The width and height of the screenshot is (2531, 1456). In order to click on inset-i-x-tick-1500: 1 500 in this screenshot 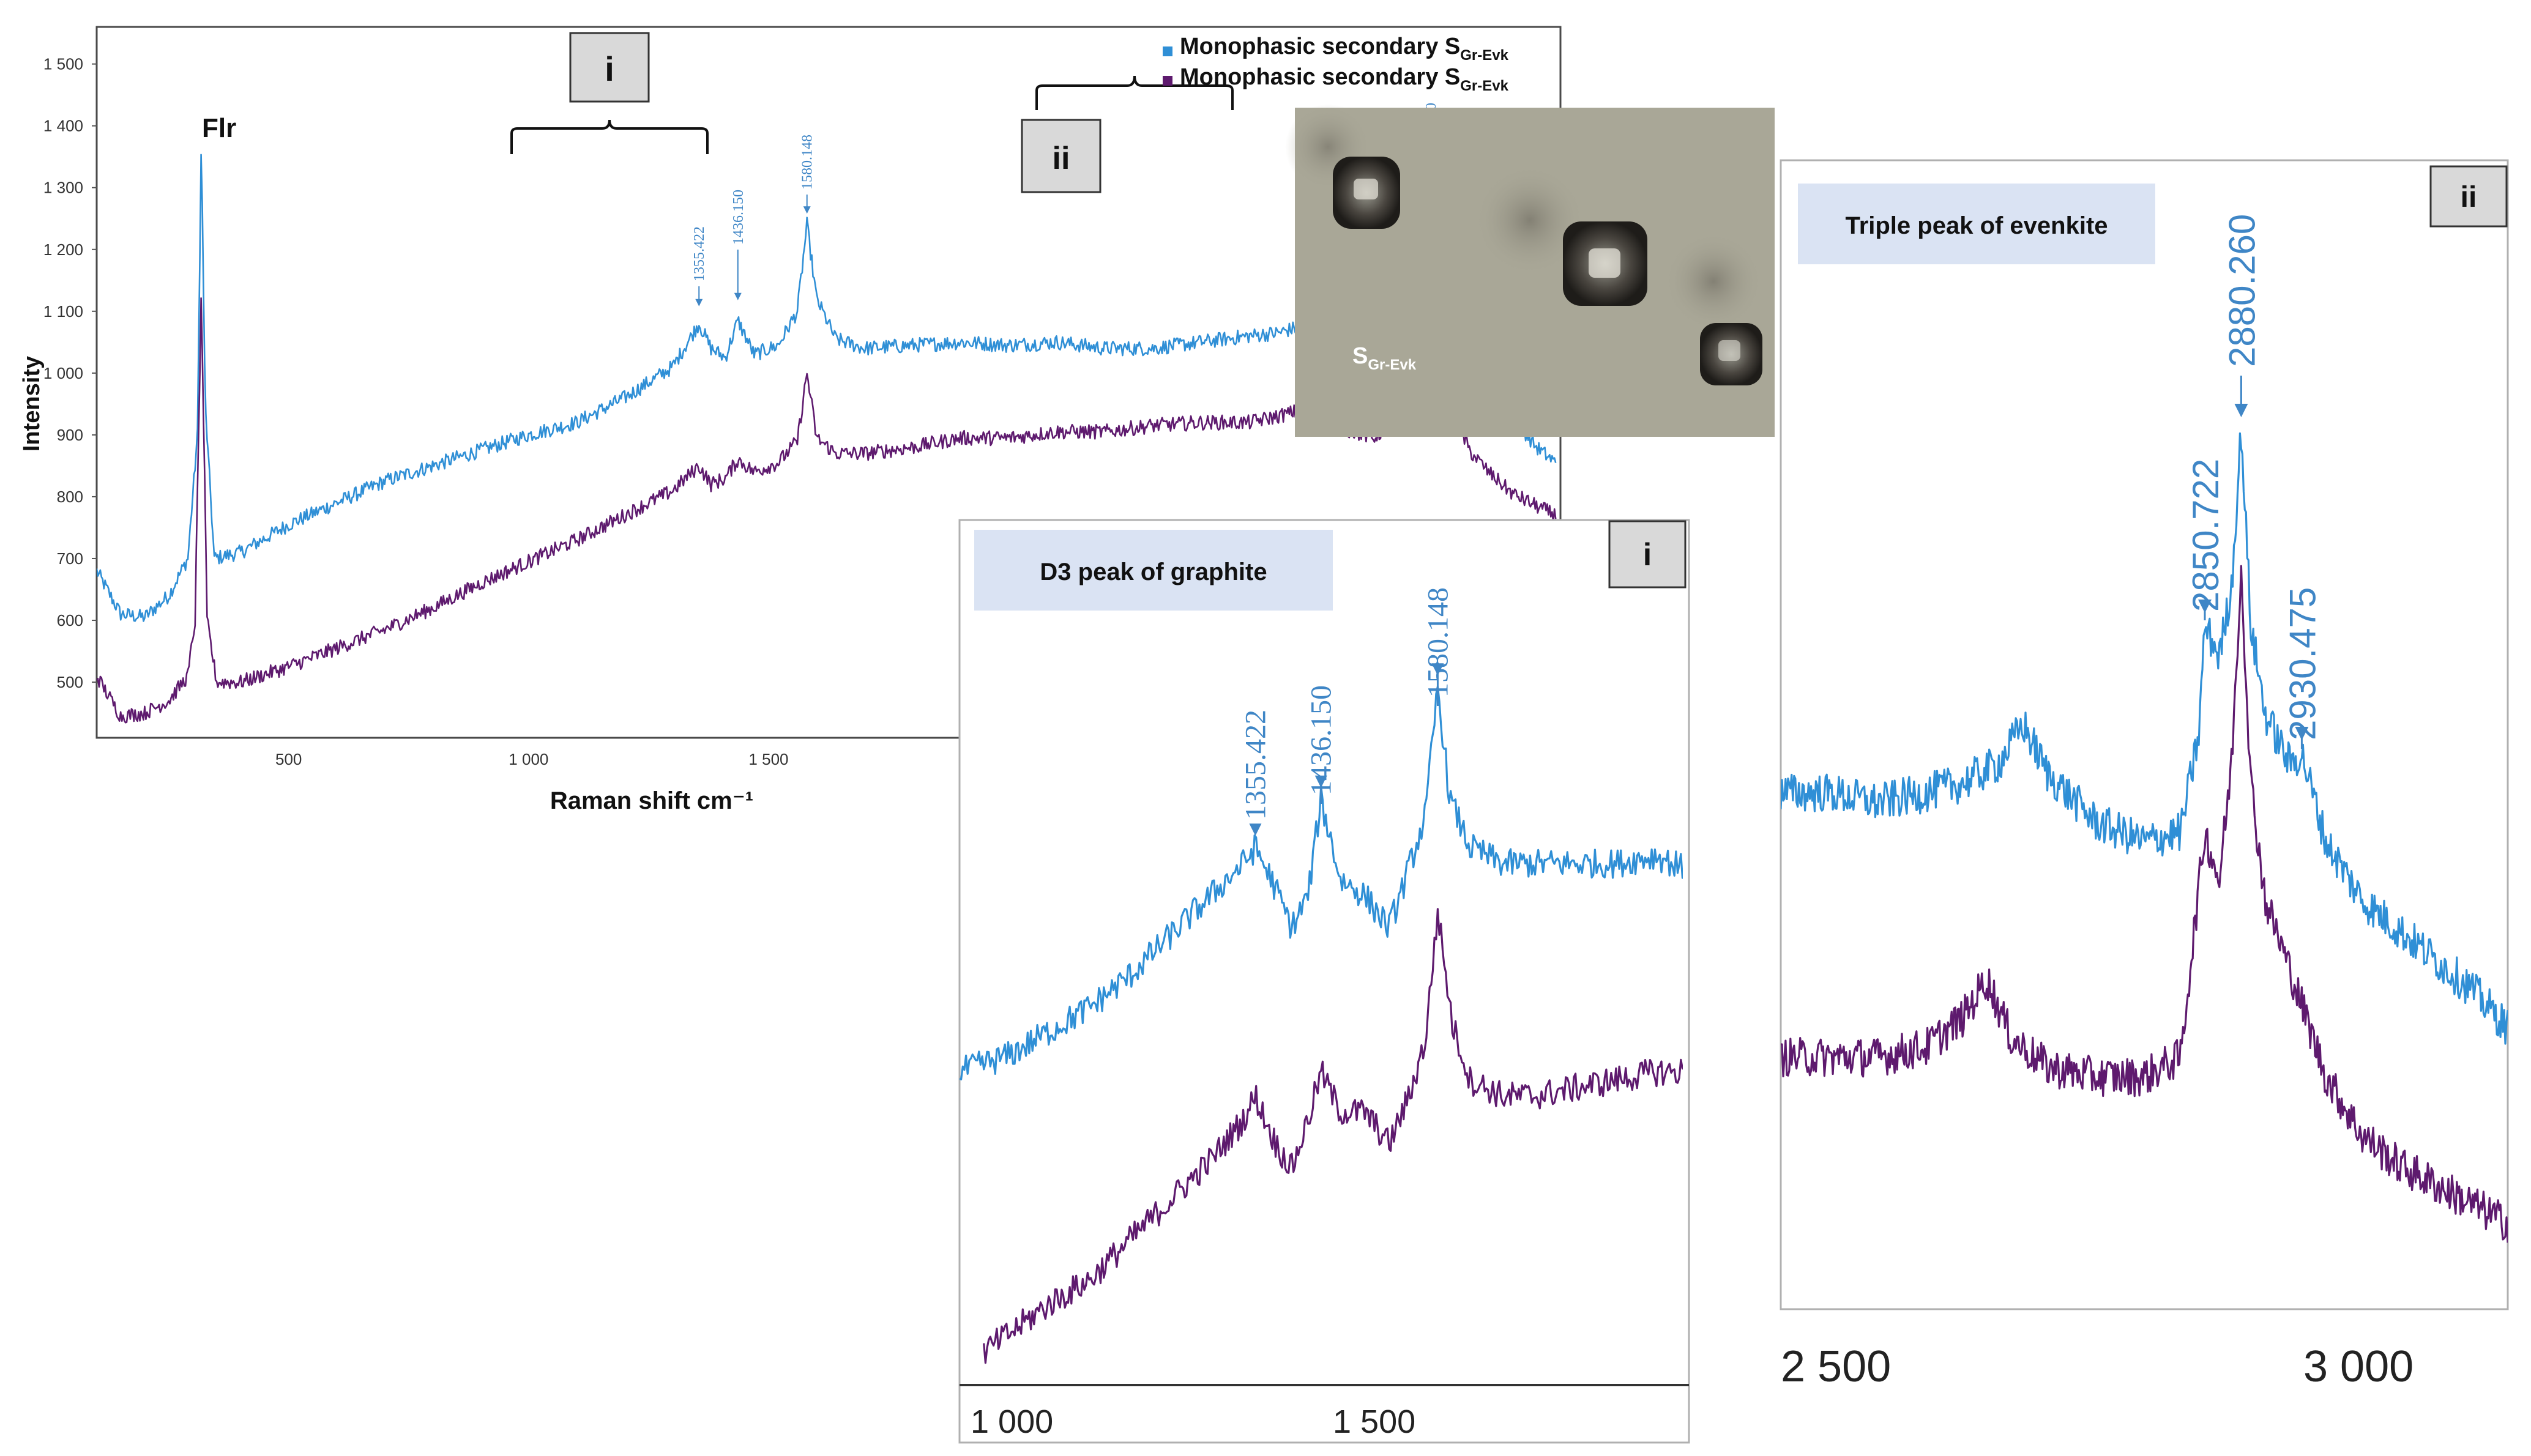, I will do `click(1374, 1421)`.